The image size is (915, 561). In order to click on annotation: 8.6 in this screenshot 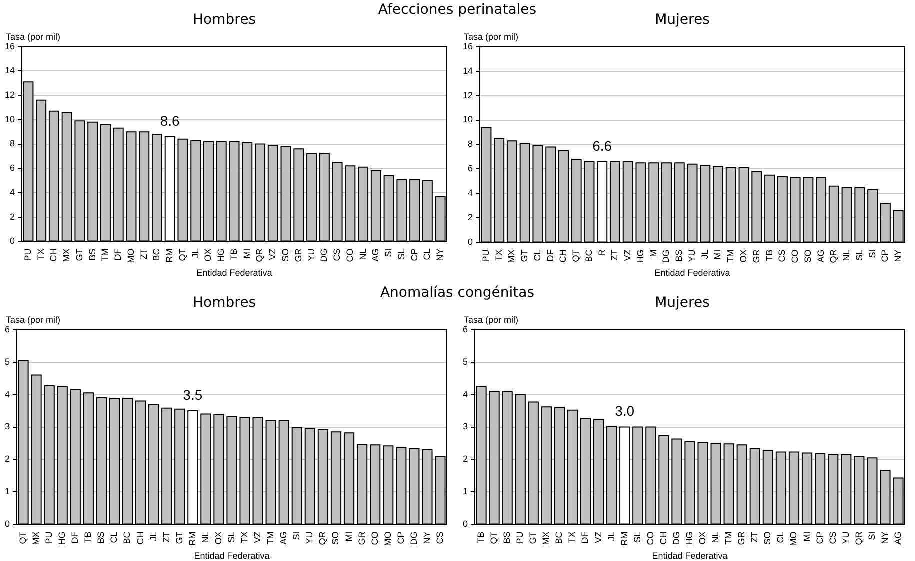, I will do `click(170, 120)`.